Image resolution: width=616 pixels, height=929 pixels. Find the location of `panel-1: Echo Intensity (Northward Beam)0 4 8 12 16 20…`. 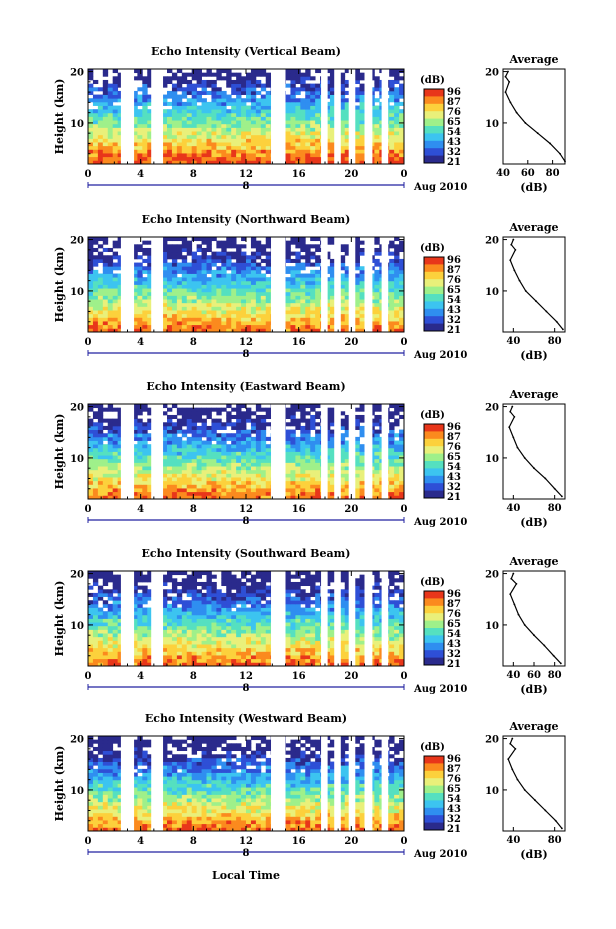

panel-1: Echo Intensity (Northward Beam)0 4 8 12 16 20… is located at coordinates (309, 287).